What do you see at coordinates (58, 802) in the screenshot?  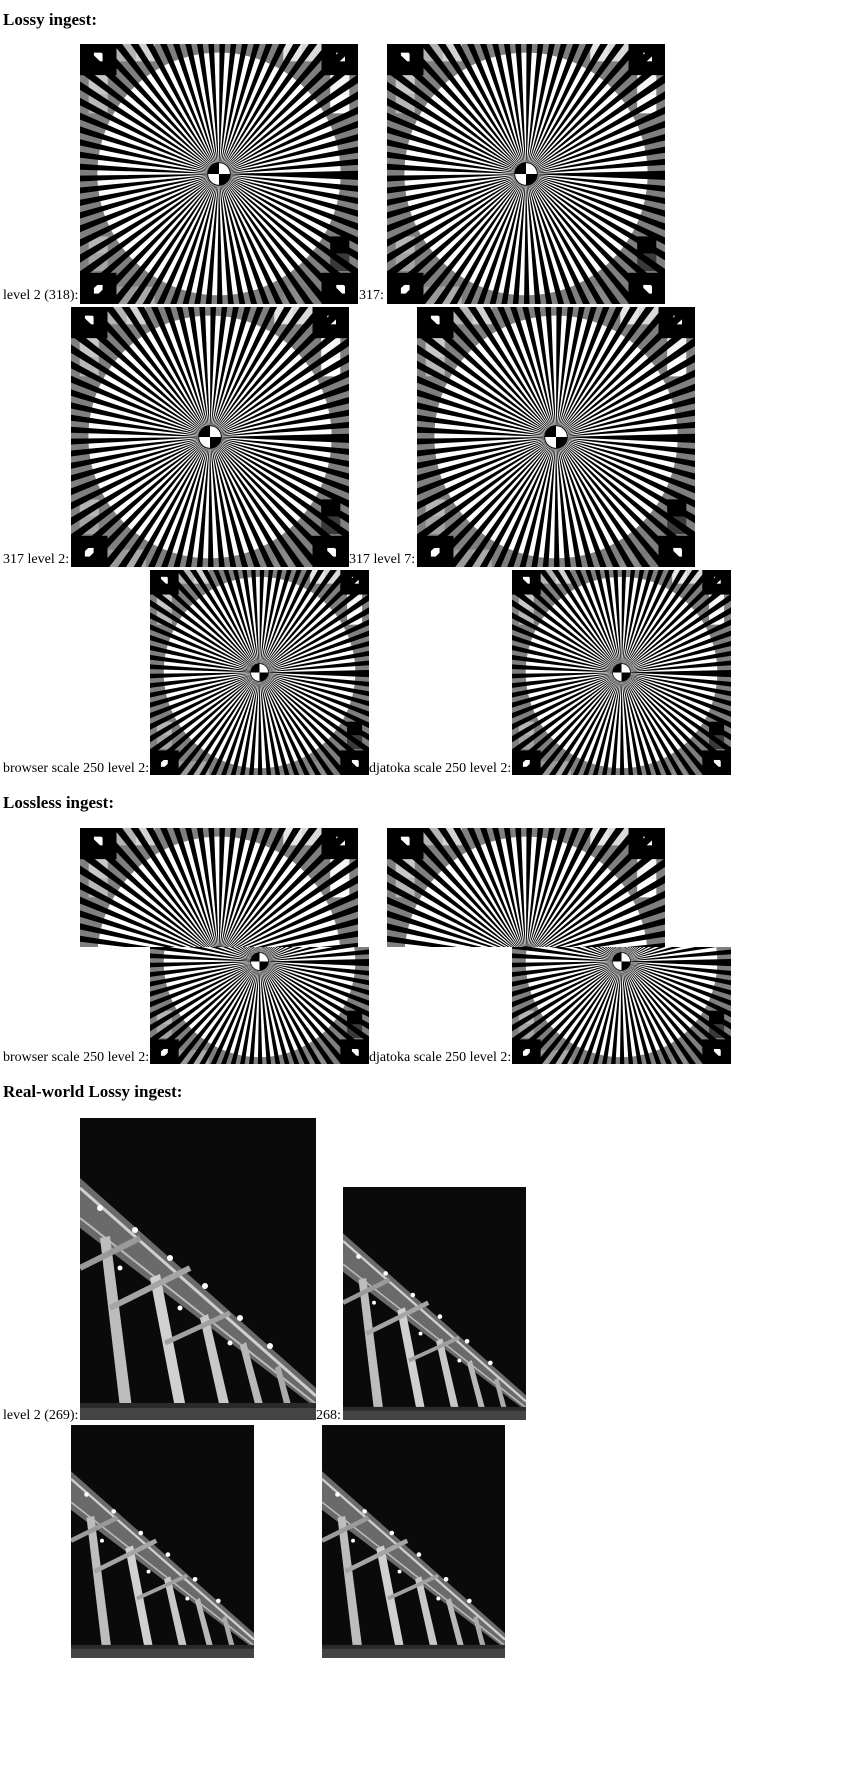 I see `section-heading-lossless: Lossless ingest:` at bounding box center [58, 802].